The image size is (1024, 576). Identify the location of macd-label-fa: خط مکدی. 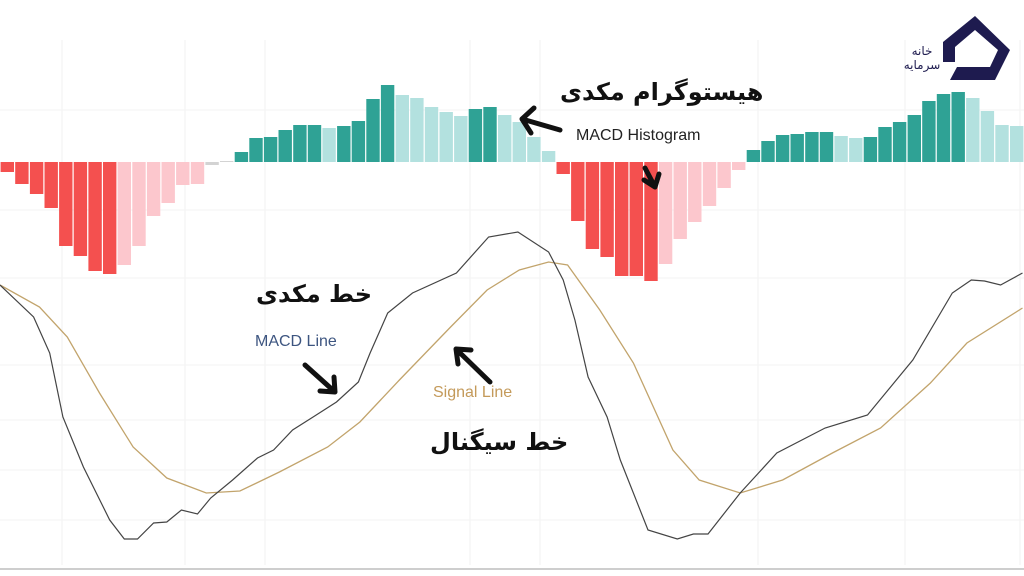
(314, 294).